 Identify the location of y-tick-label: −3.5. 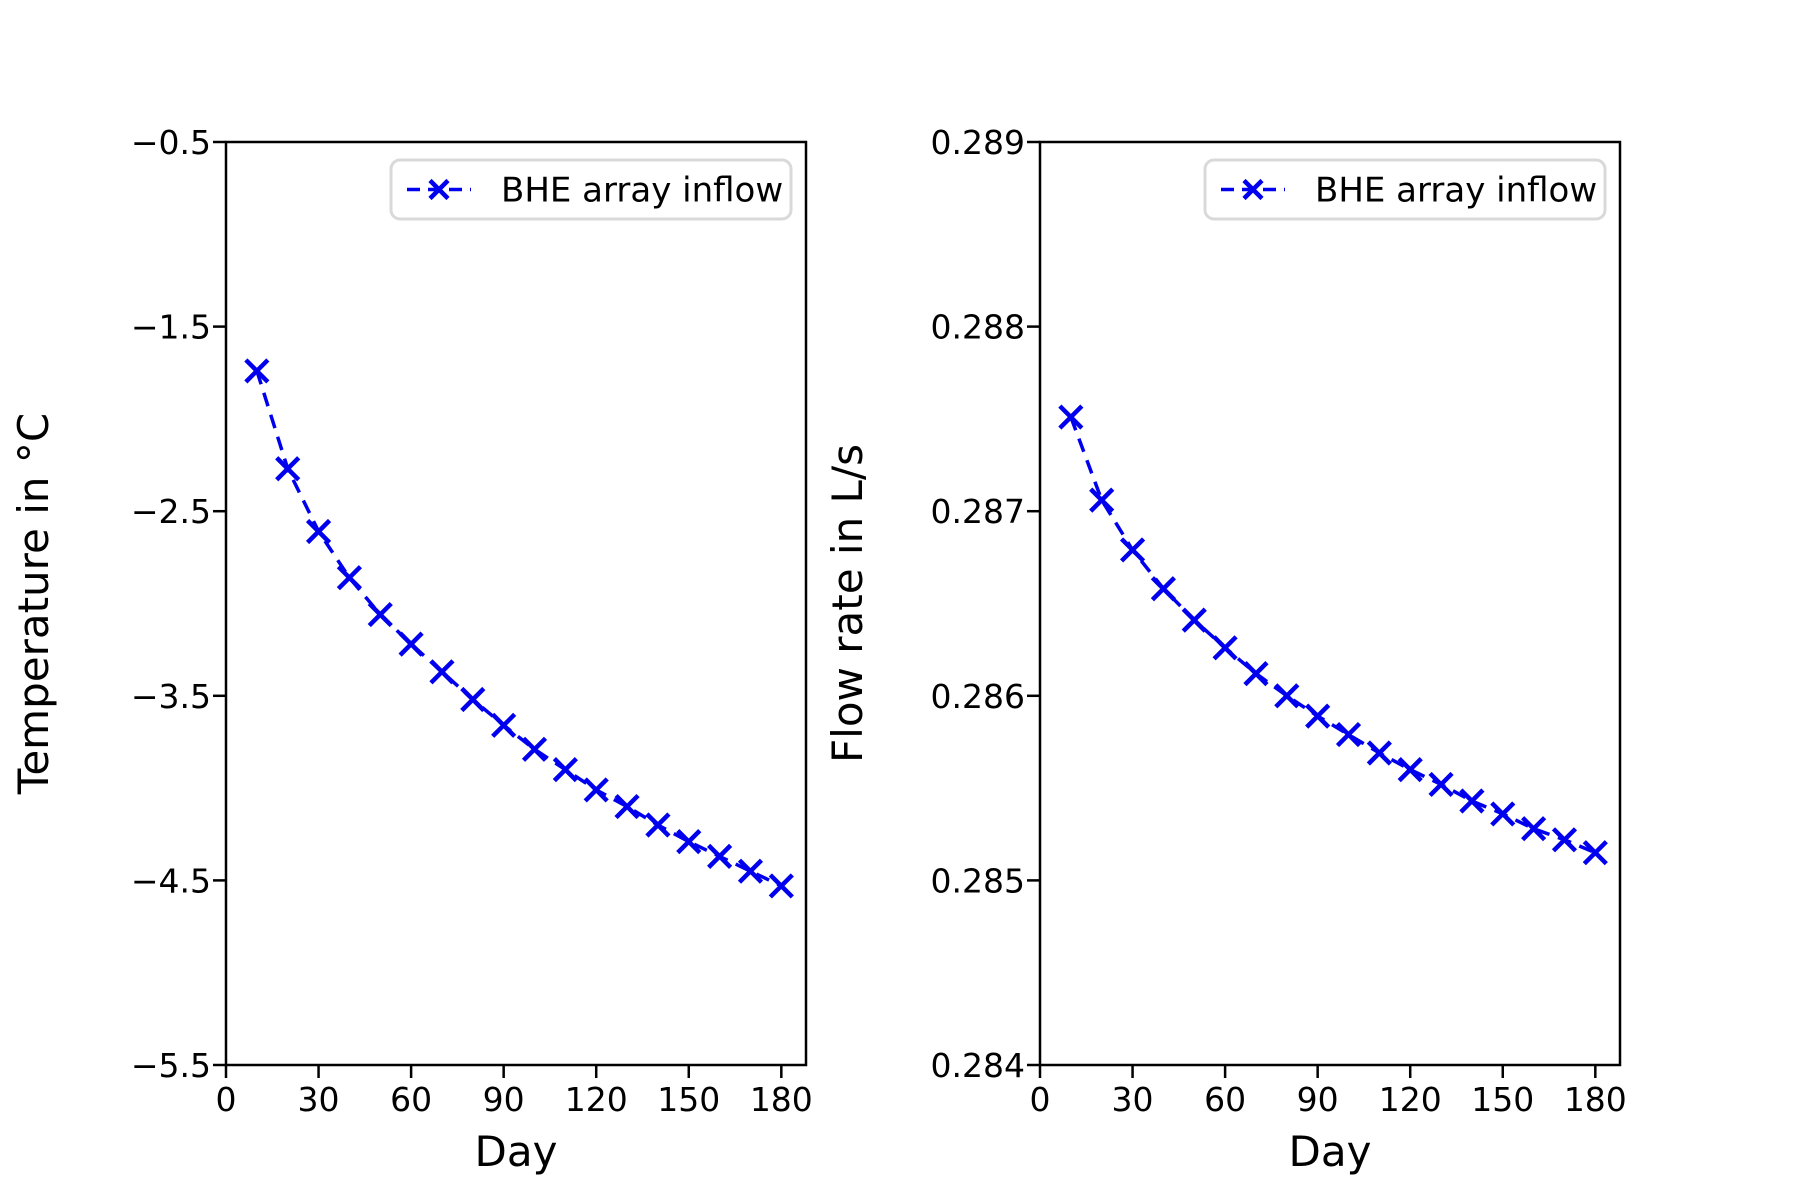
(171, 696).